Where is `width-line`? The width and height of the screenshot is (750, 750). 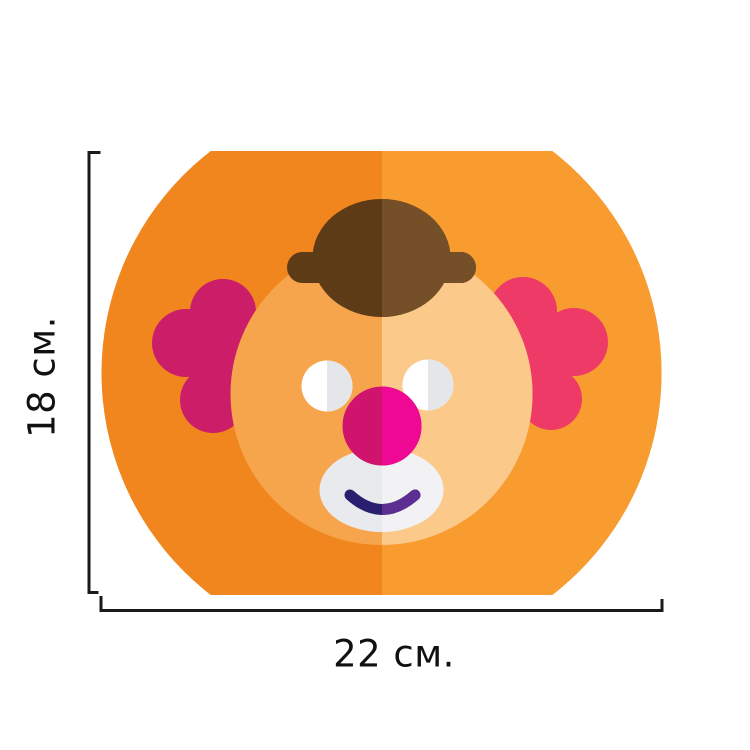
width-line is located at coordinates (381, 610).